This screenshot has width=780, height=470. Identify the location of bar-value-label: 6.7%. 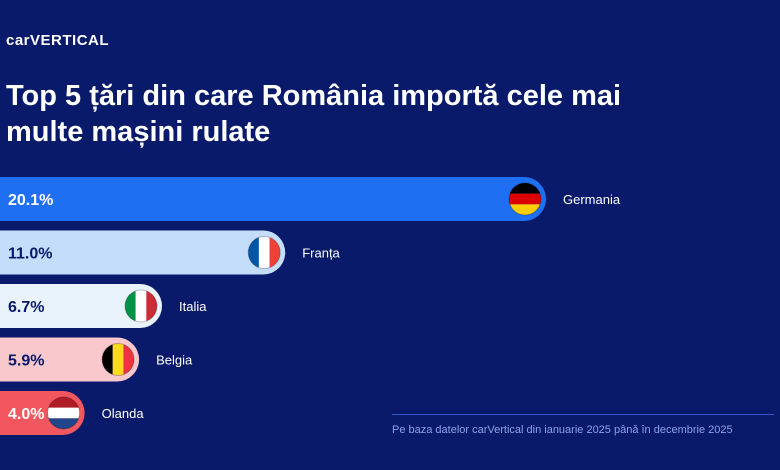
(26, 307).